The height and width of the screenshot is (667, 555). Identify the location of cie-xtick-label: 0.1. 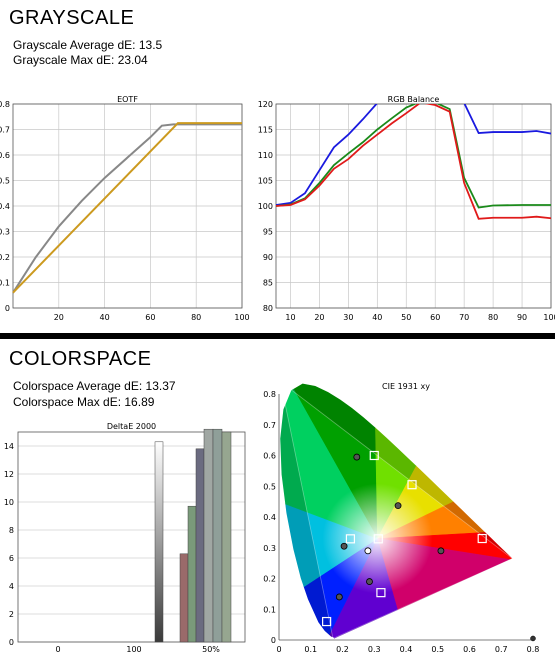
(310, 649).